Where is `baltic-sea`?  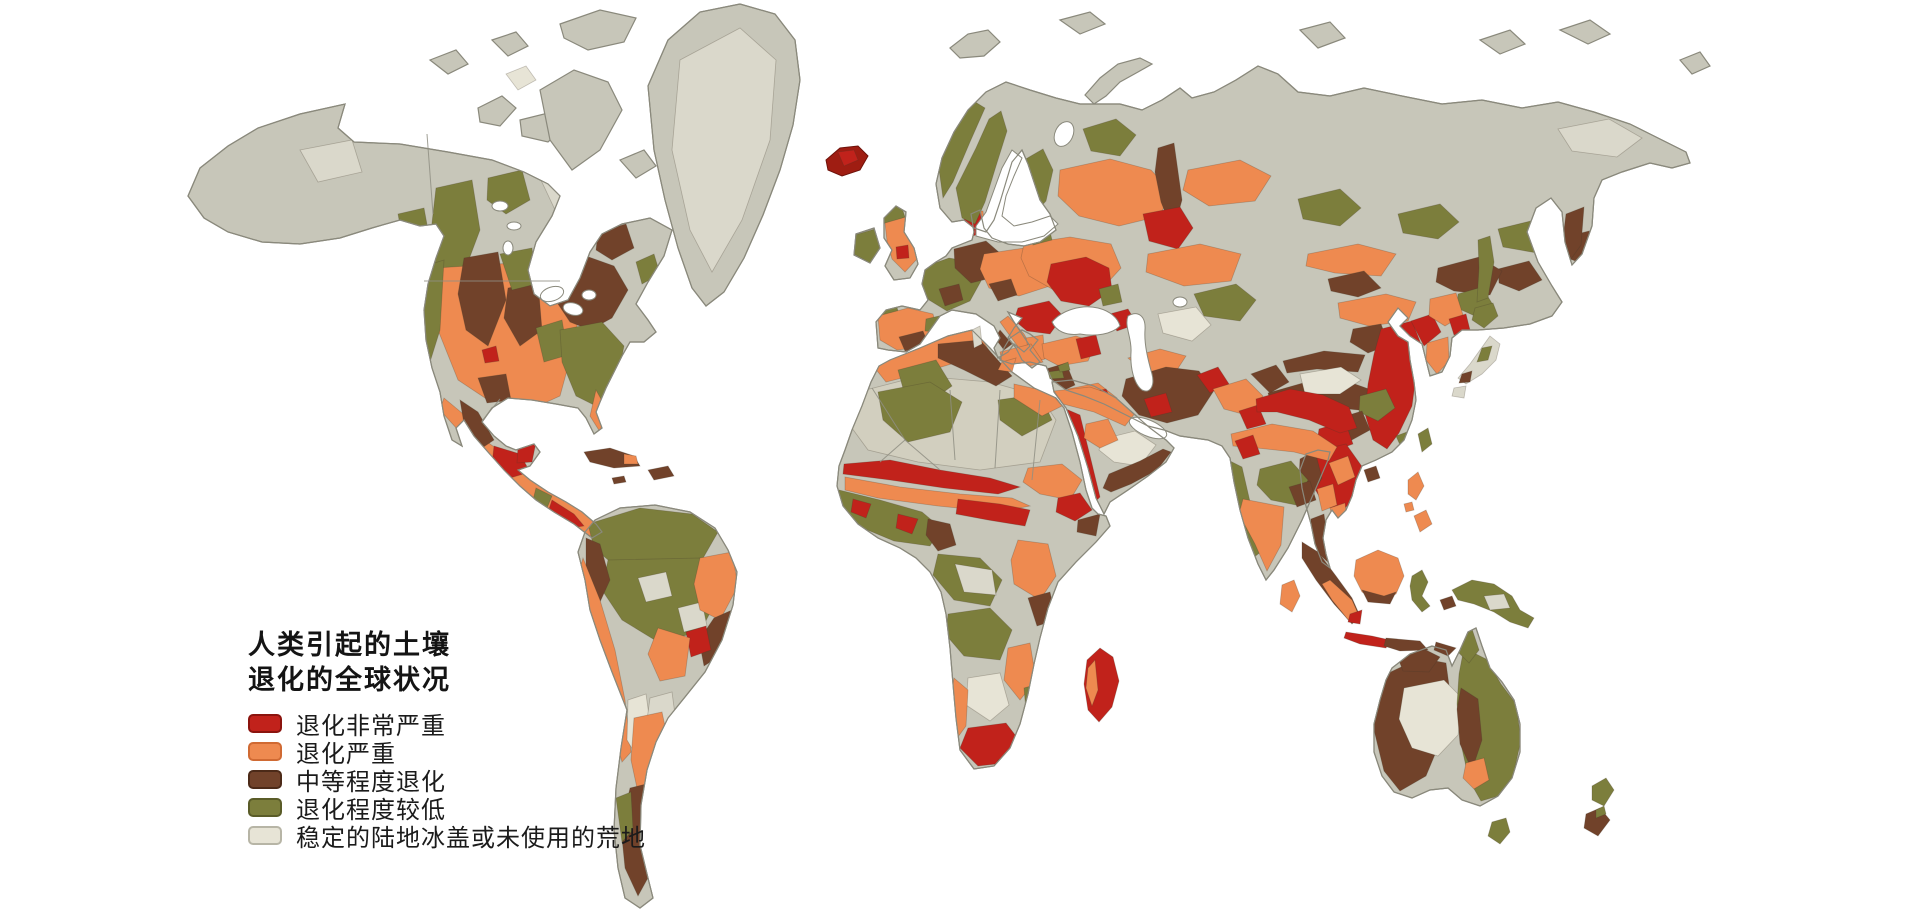 baltic-sea is located at coordinates (1017, 196).